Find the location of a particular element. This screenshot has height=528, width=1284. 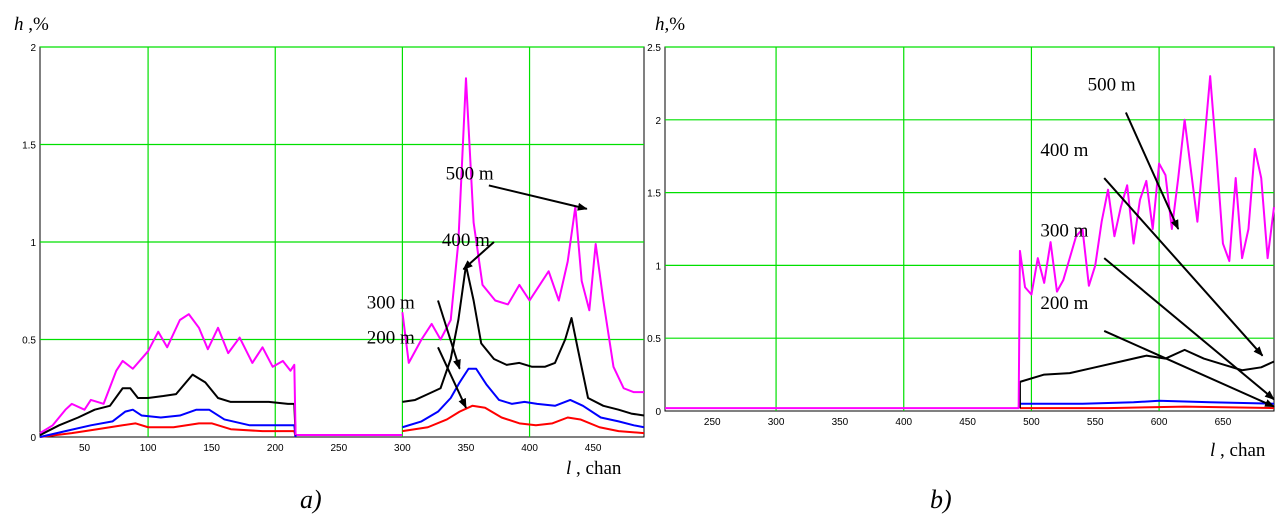

y-tick-labels: 0 0.5 1 1.5 2 is located at coordinates (29, 243).